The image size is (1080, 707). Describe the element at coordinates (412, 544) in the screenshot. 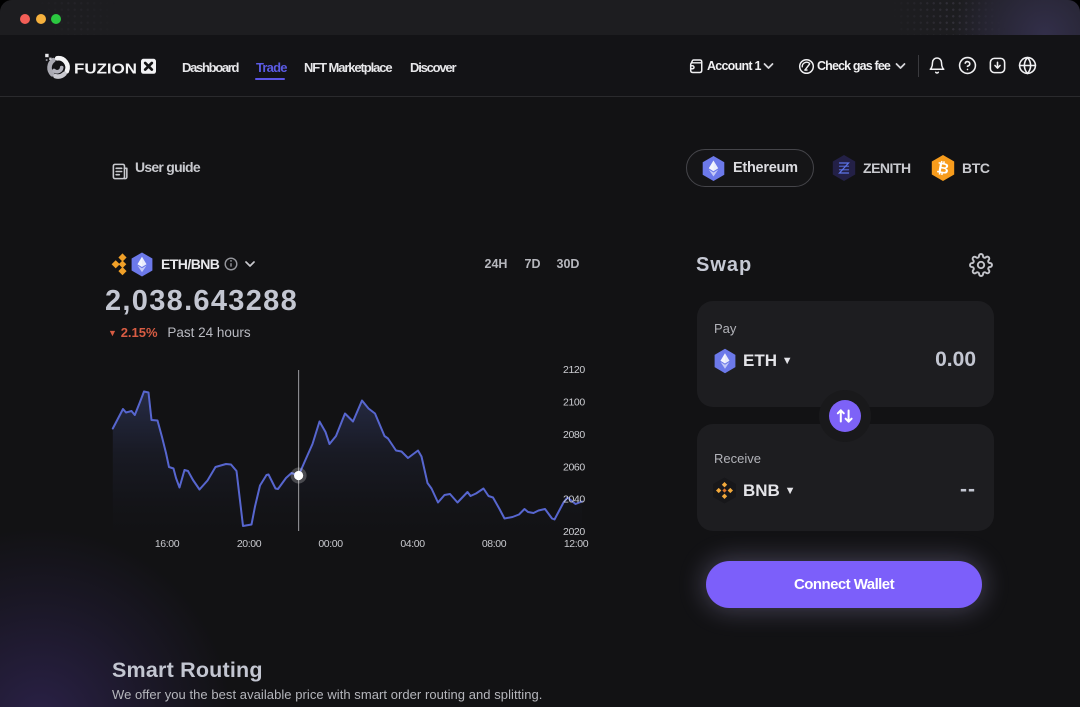

I see `svg-text: 04:00` at that location.